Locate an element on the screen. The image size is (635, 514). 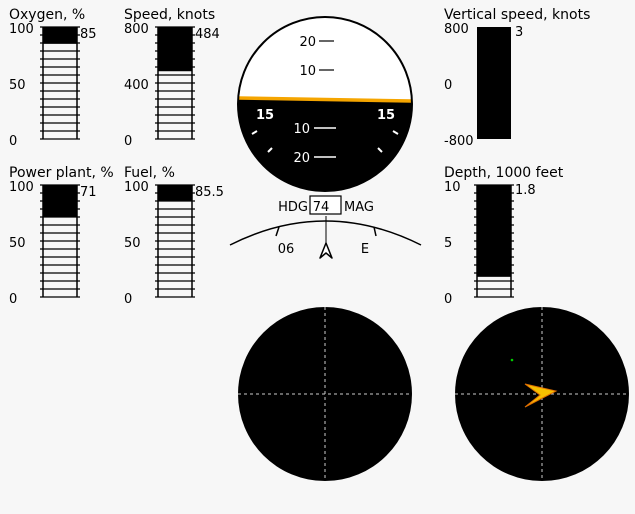
heading-tick-east is located at coordinates (375, 231).